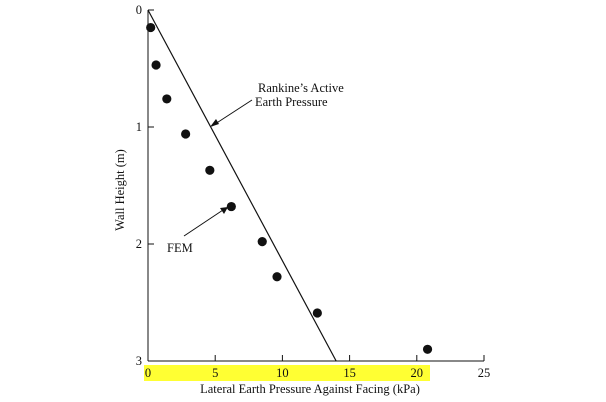  Describe the element at coordinates (417, 373) in the screenshot. I see `x-tick-label: 20` at that location.